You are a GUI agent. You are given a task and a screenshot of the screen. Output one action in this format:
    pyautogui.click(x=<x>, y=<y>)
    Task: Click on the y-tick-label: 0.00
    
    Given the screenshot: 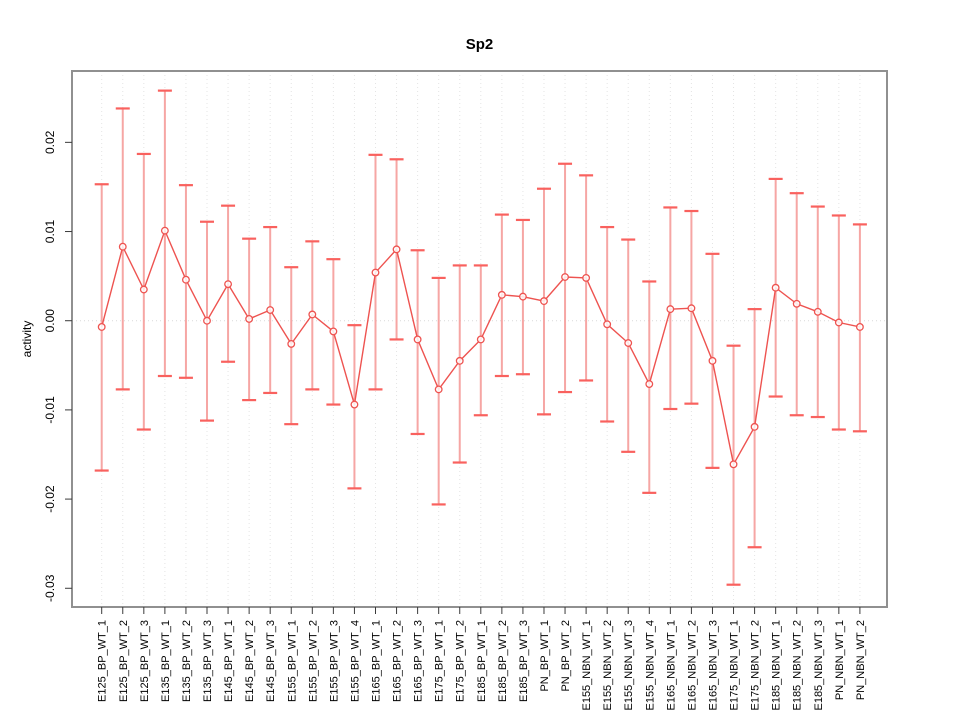 What is the action you would take?
    pyautogui.click(x=50, y=321)
    